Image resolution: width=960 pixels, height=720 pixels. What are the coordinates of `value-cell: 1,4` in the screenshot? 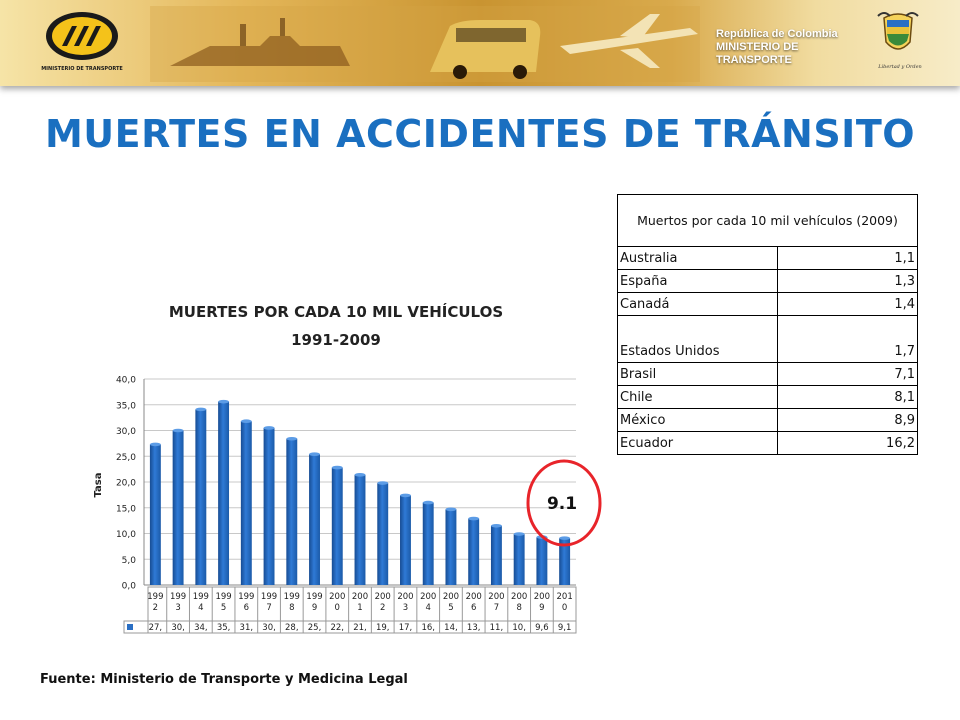 It's located at (847, 304).